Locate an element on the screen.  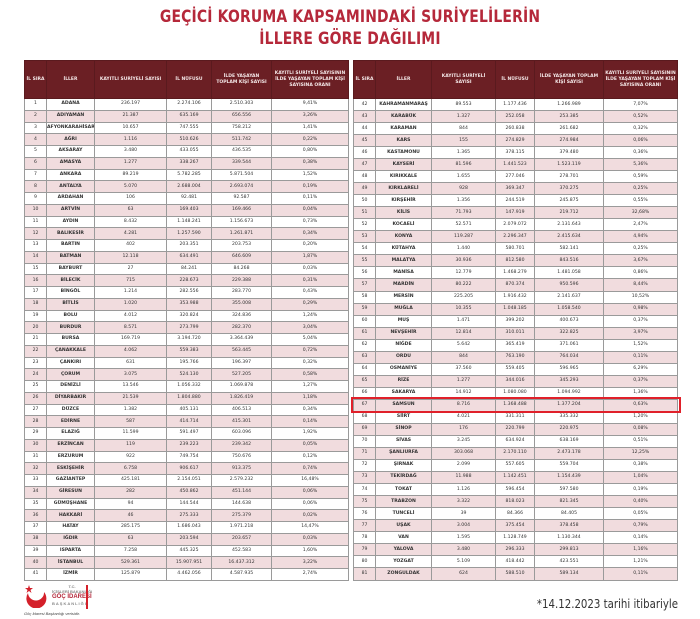
cell-nufus: 369.347 is located at coordinates (515, 189).